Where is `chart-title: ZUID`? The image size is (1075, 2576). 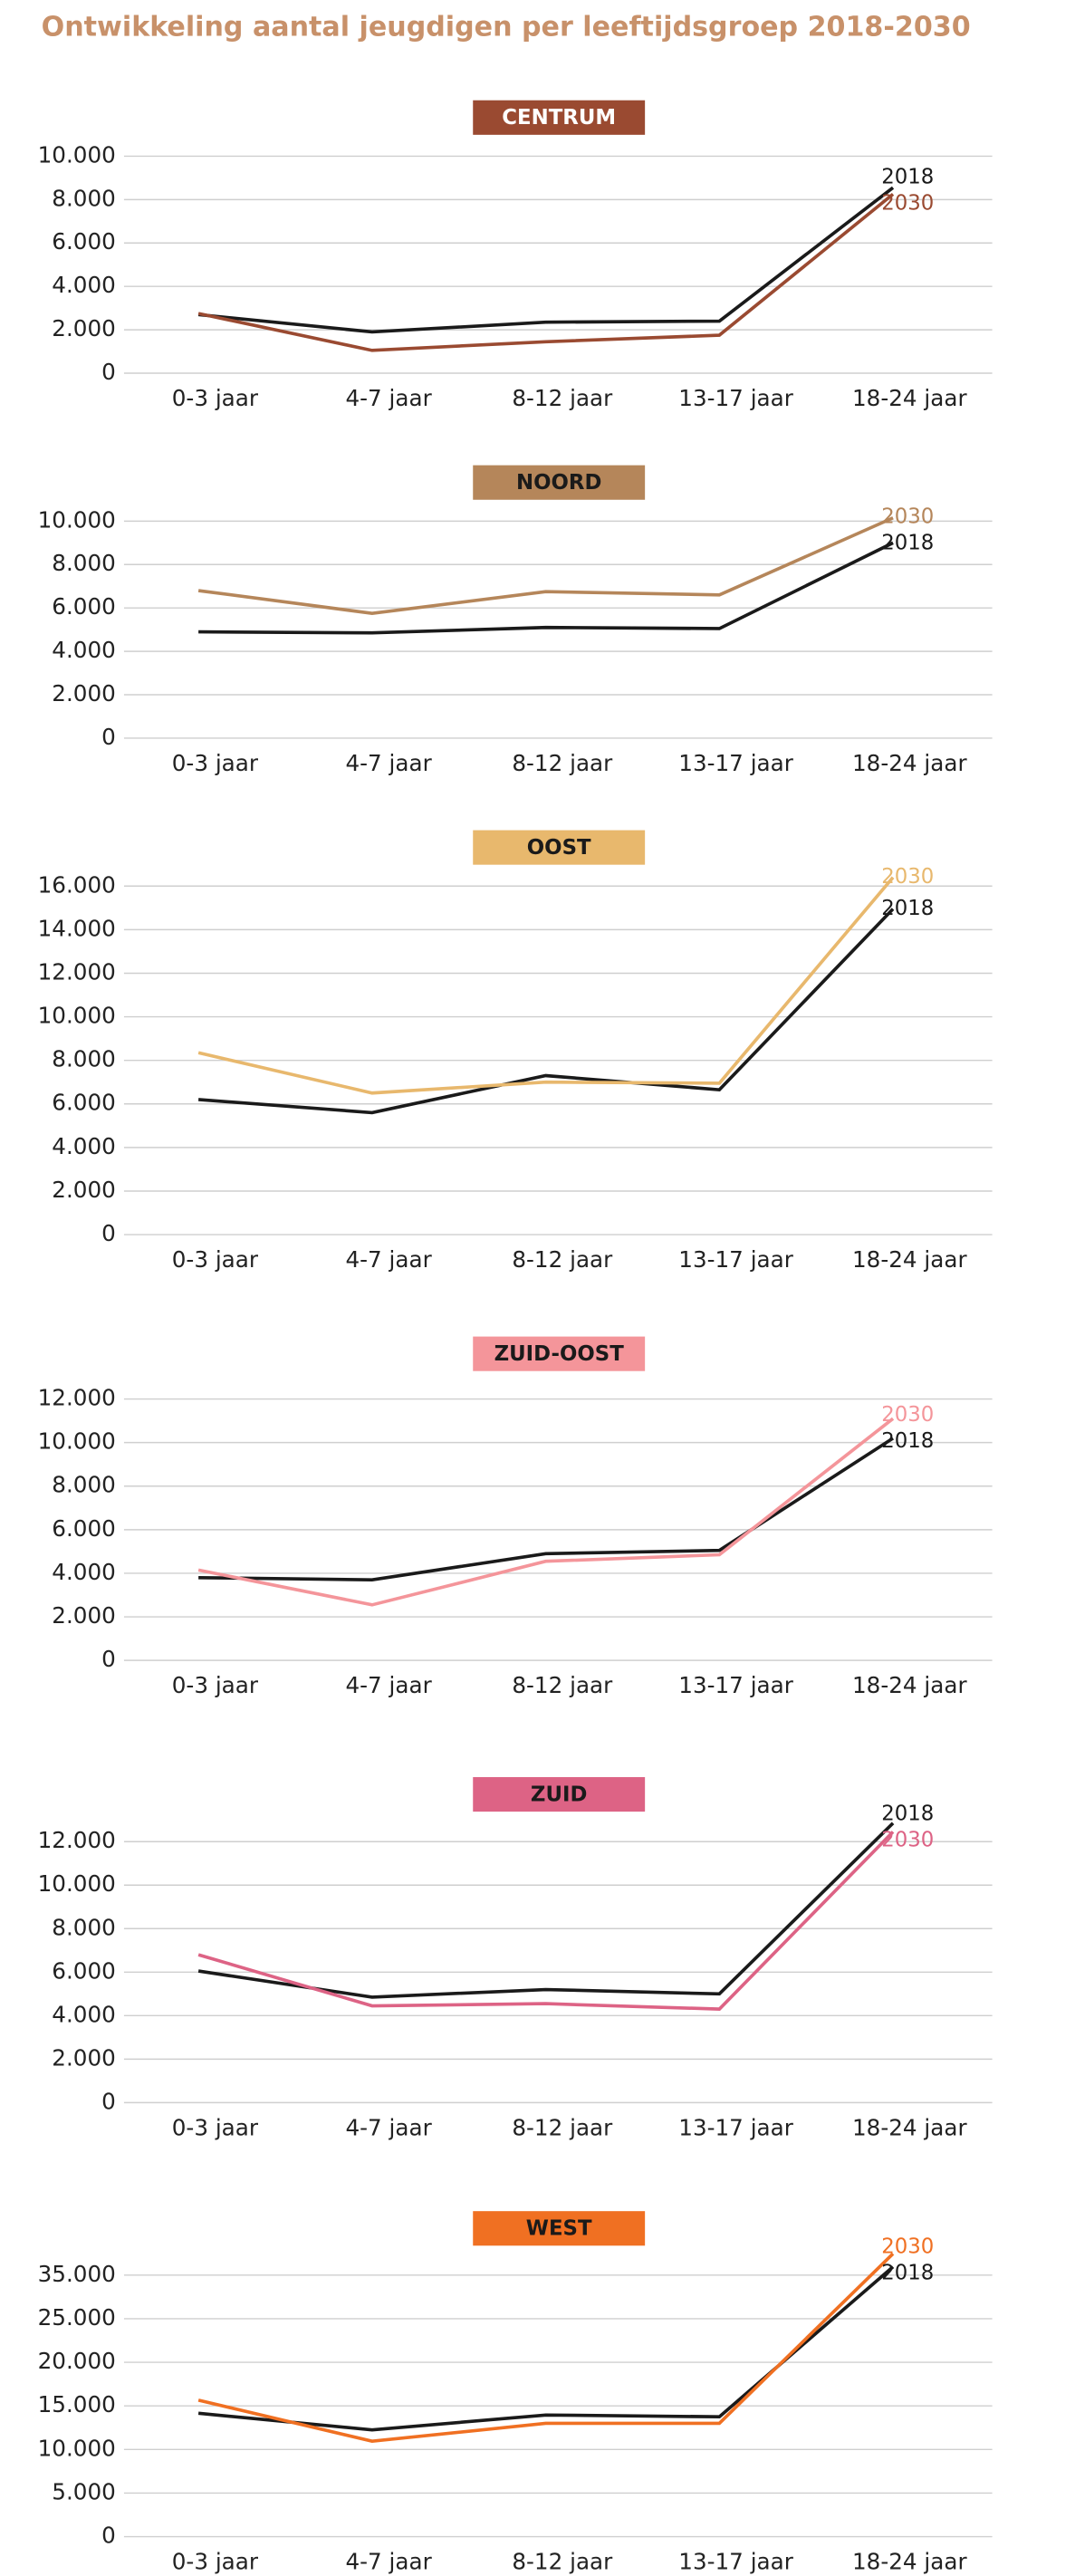
chart-title: ZUID is located at coordinates (560, 1795).